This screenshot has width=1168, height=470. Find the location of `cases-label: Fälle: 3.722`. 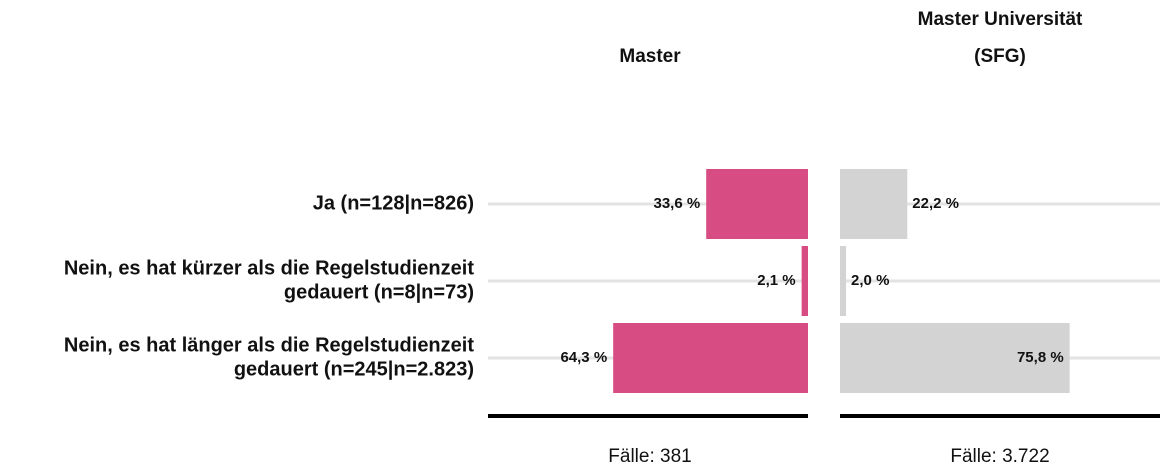

cases-label: Fälle: 3.722 is located at coordinates (999, 456).